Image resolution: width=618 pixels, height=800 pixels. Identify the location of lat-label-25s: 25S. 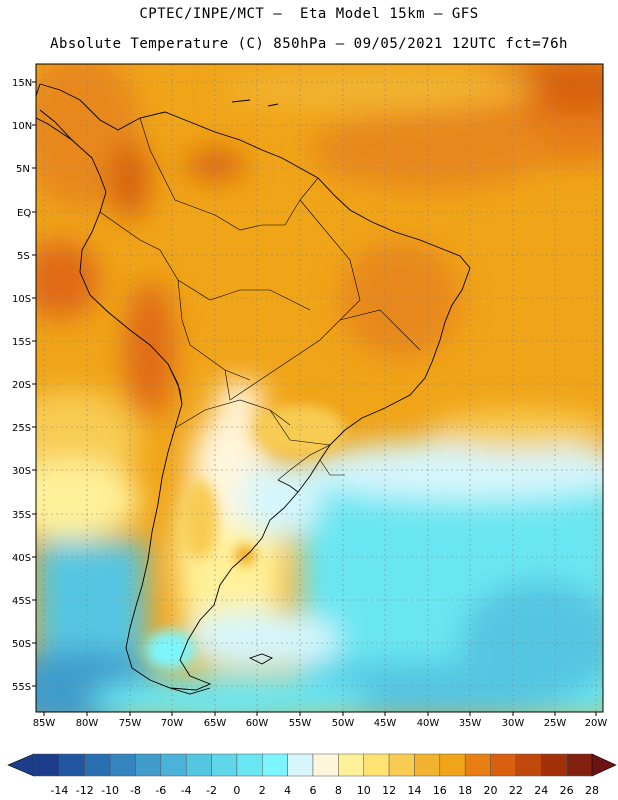
(21, 428).